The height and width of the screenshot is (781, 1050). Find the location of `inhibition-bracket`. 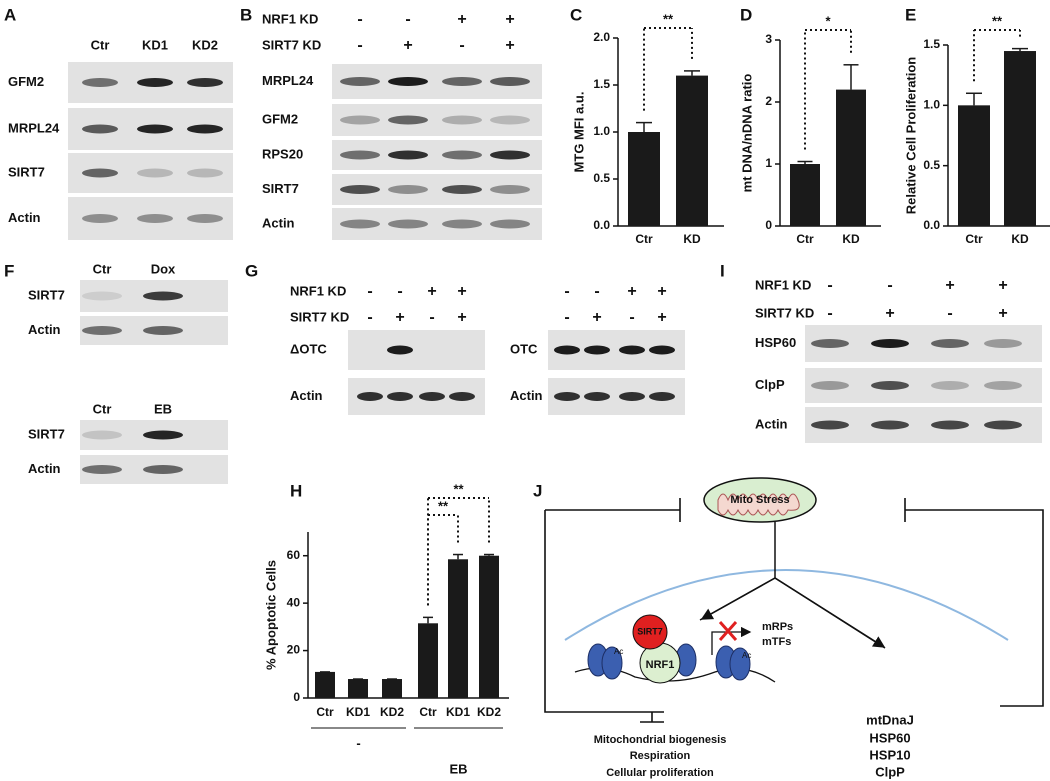

inhibition-bracket is located at coordinates (974, 602).